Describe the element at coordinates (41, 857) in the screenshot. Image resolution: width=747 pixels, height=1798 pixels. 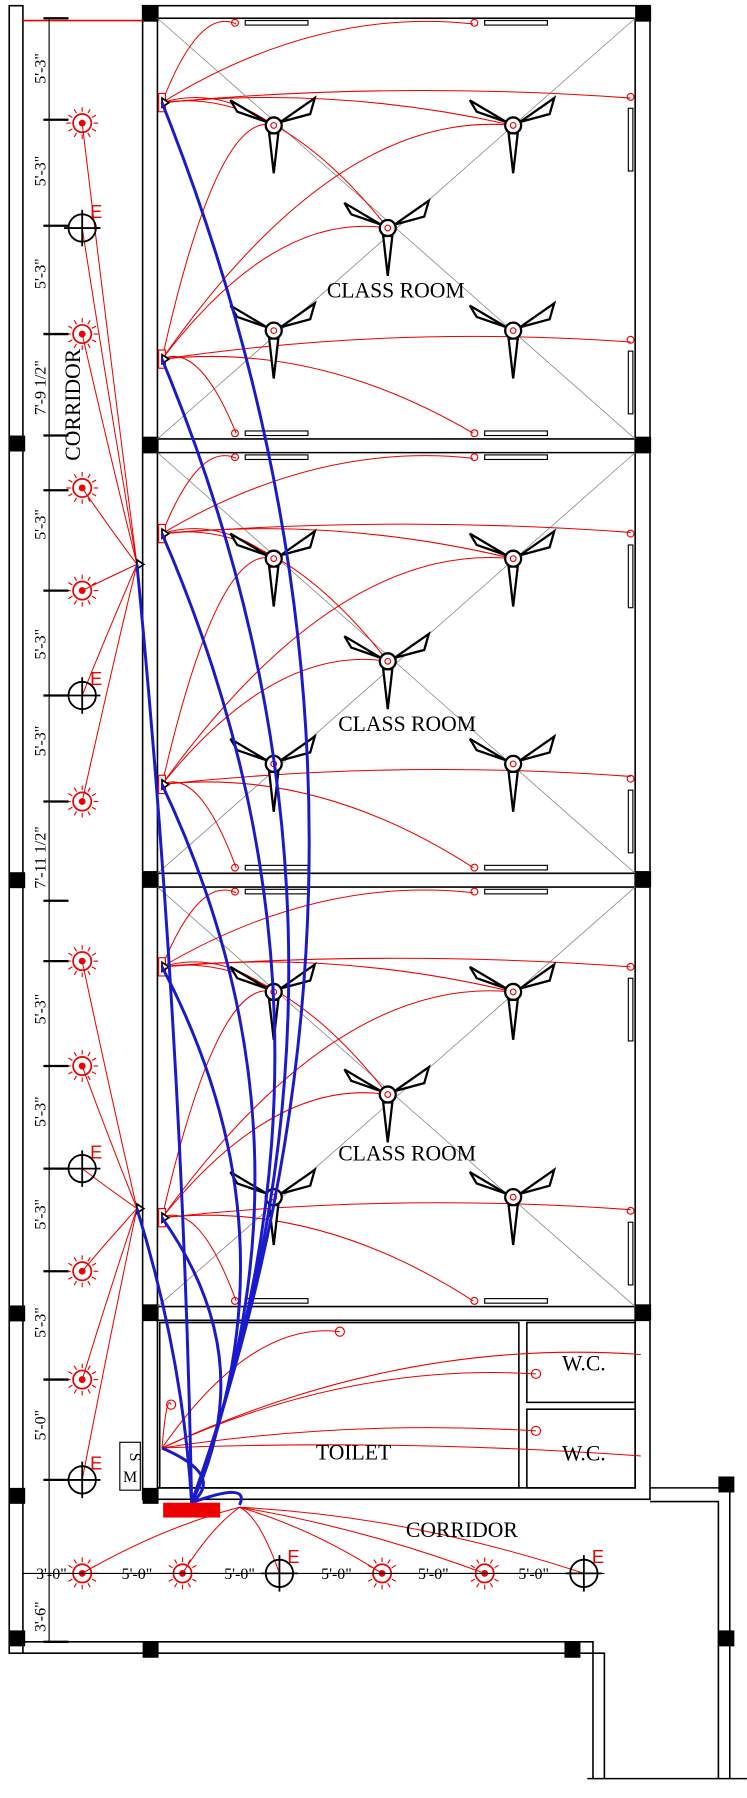
I see `dimension-label: 7'-11 1/2"` at that location.